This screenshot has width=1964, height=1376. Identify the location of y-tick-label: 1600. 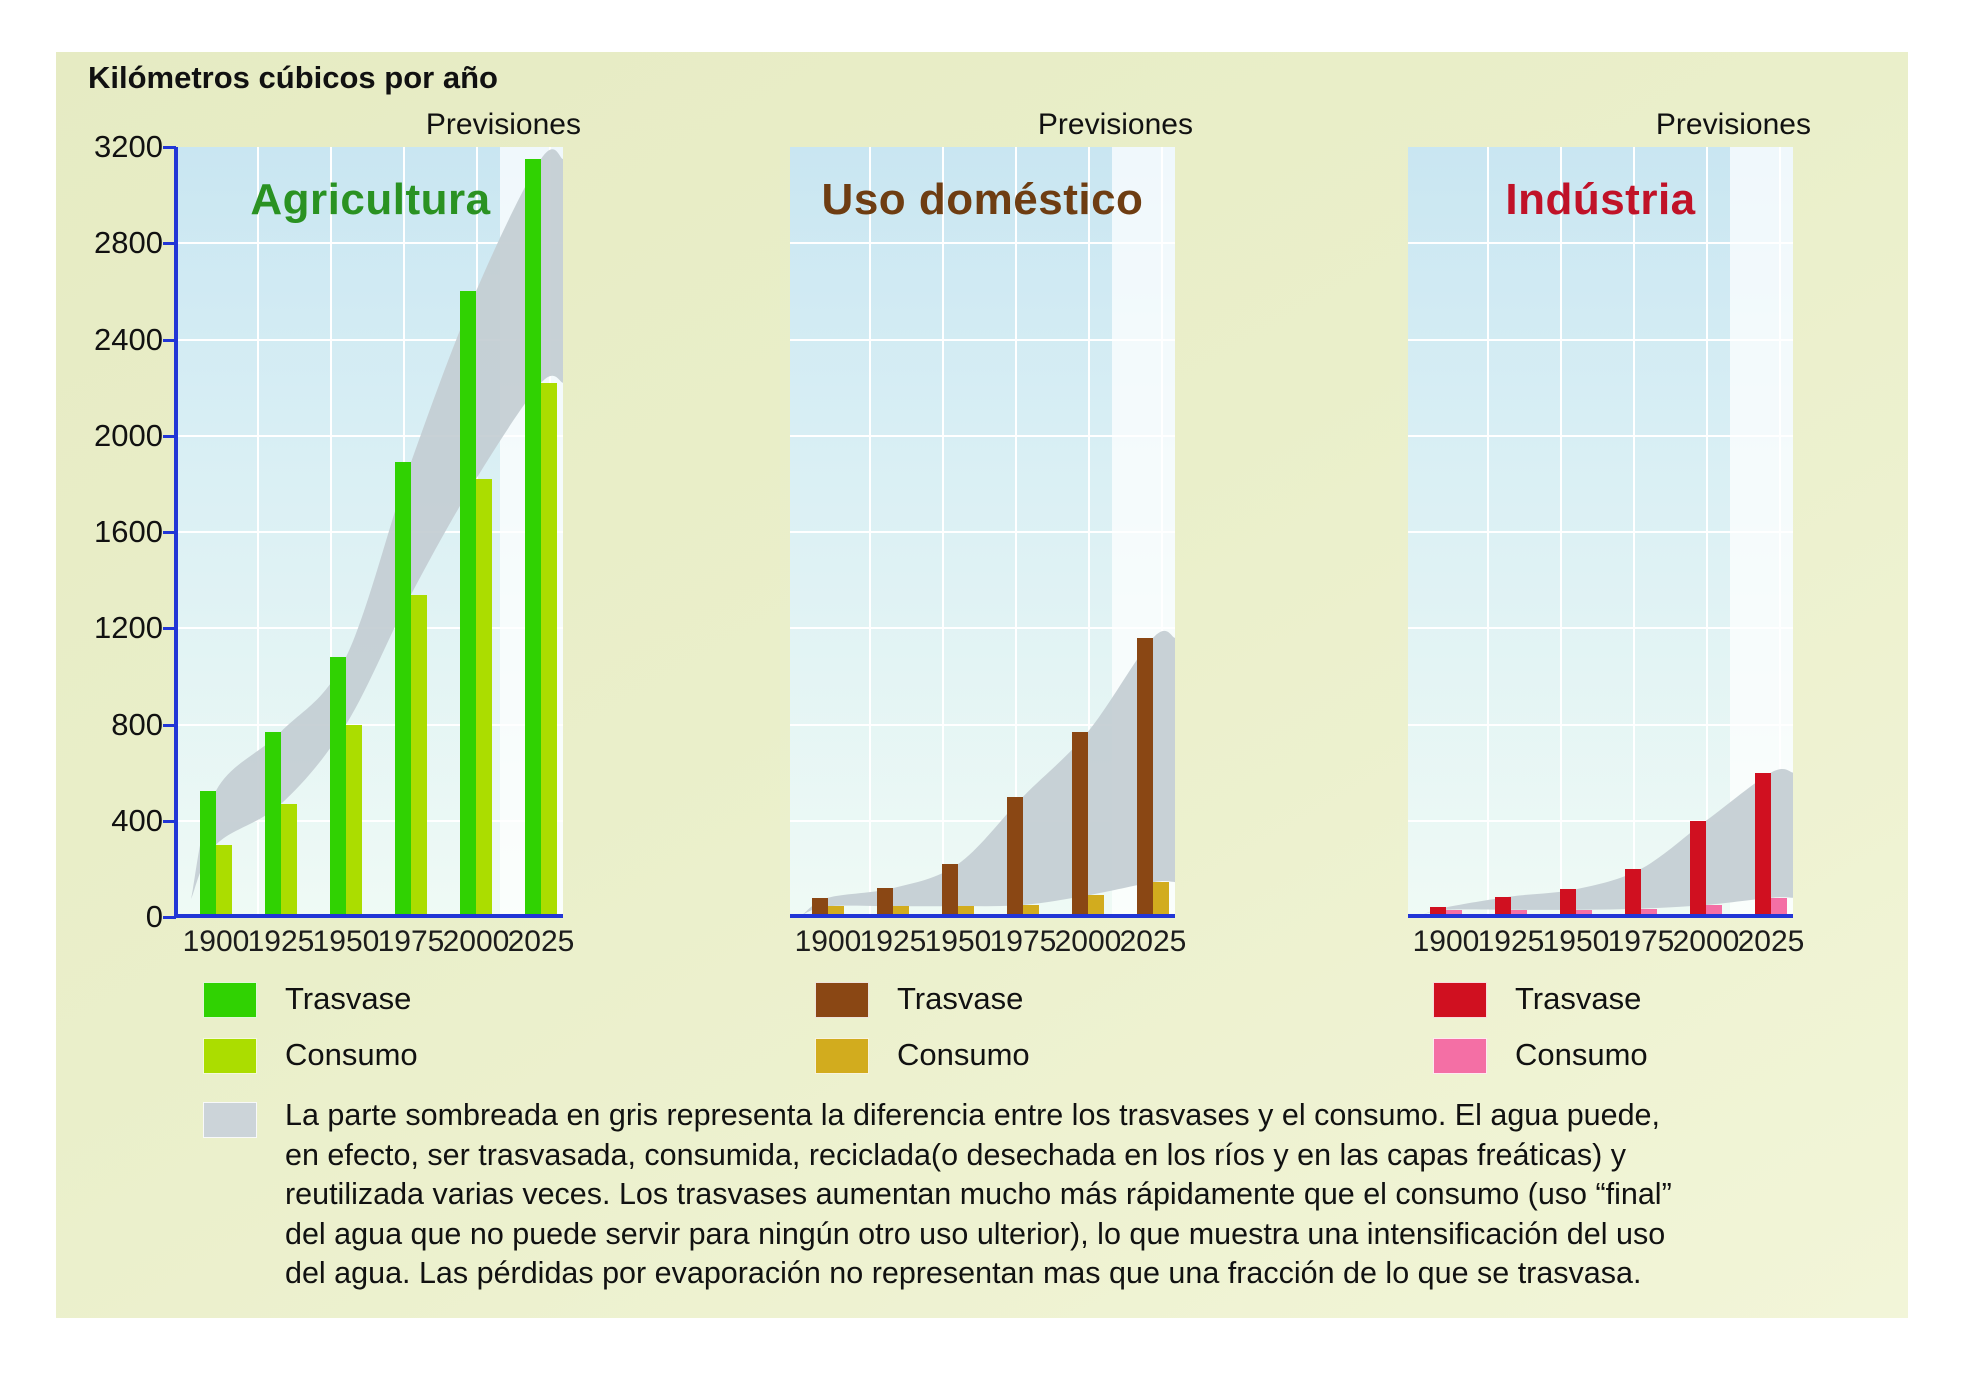
(128, 531).